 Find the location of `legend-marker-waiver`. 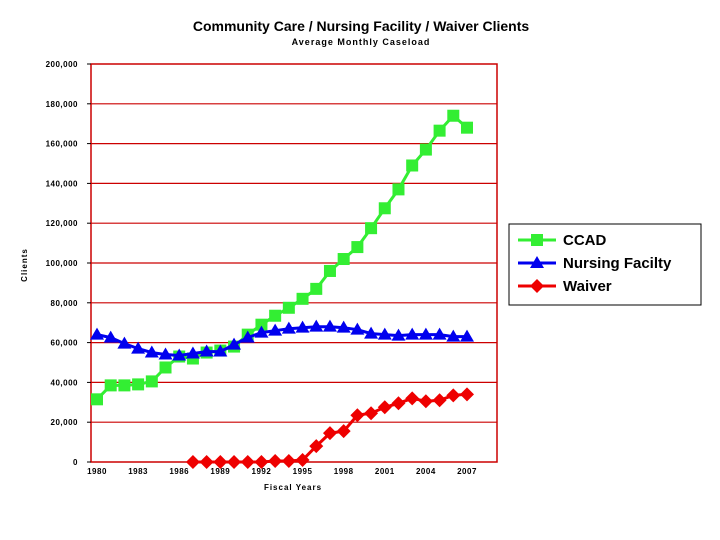

legend-marker-waiver is located at coordinates (537, 286).